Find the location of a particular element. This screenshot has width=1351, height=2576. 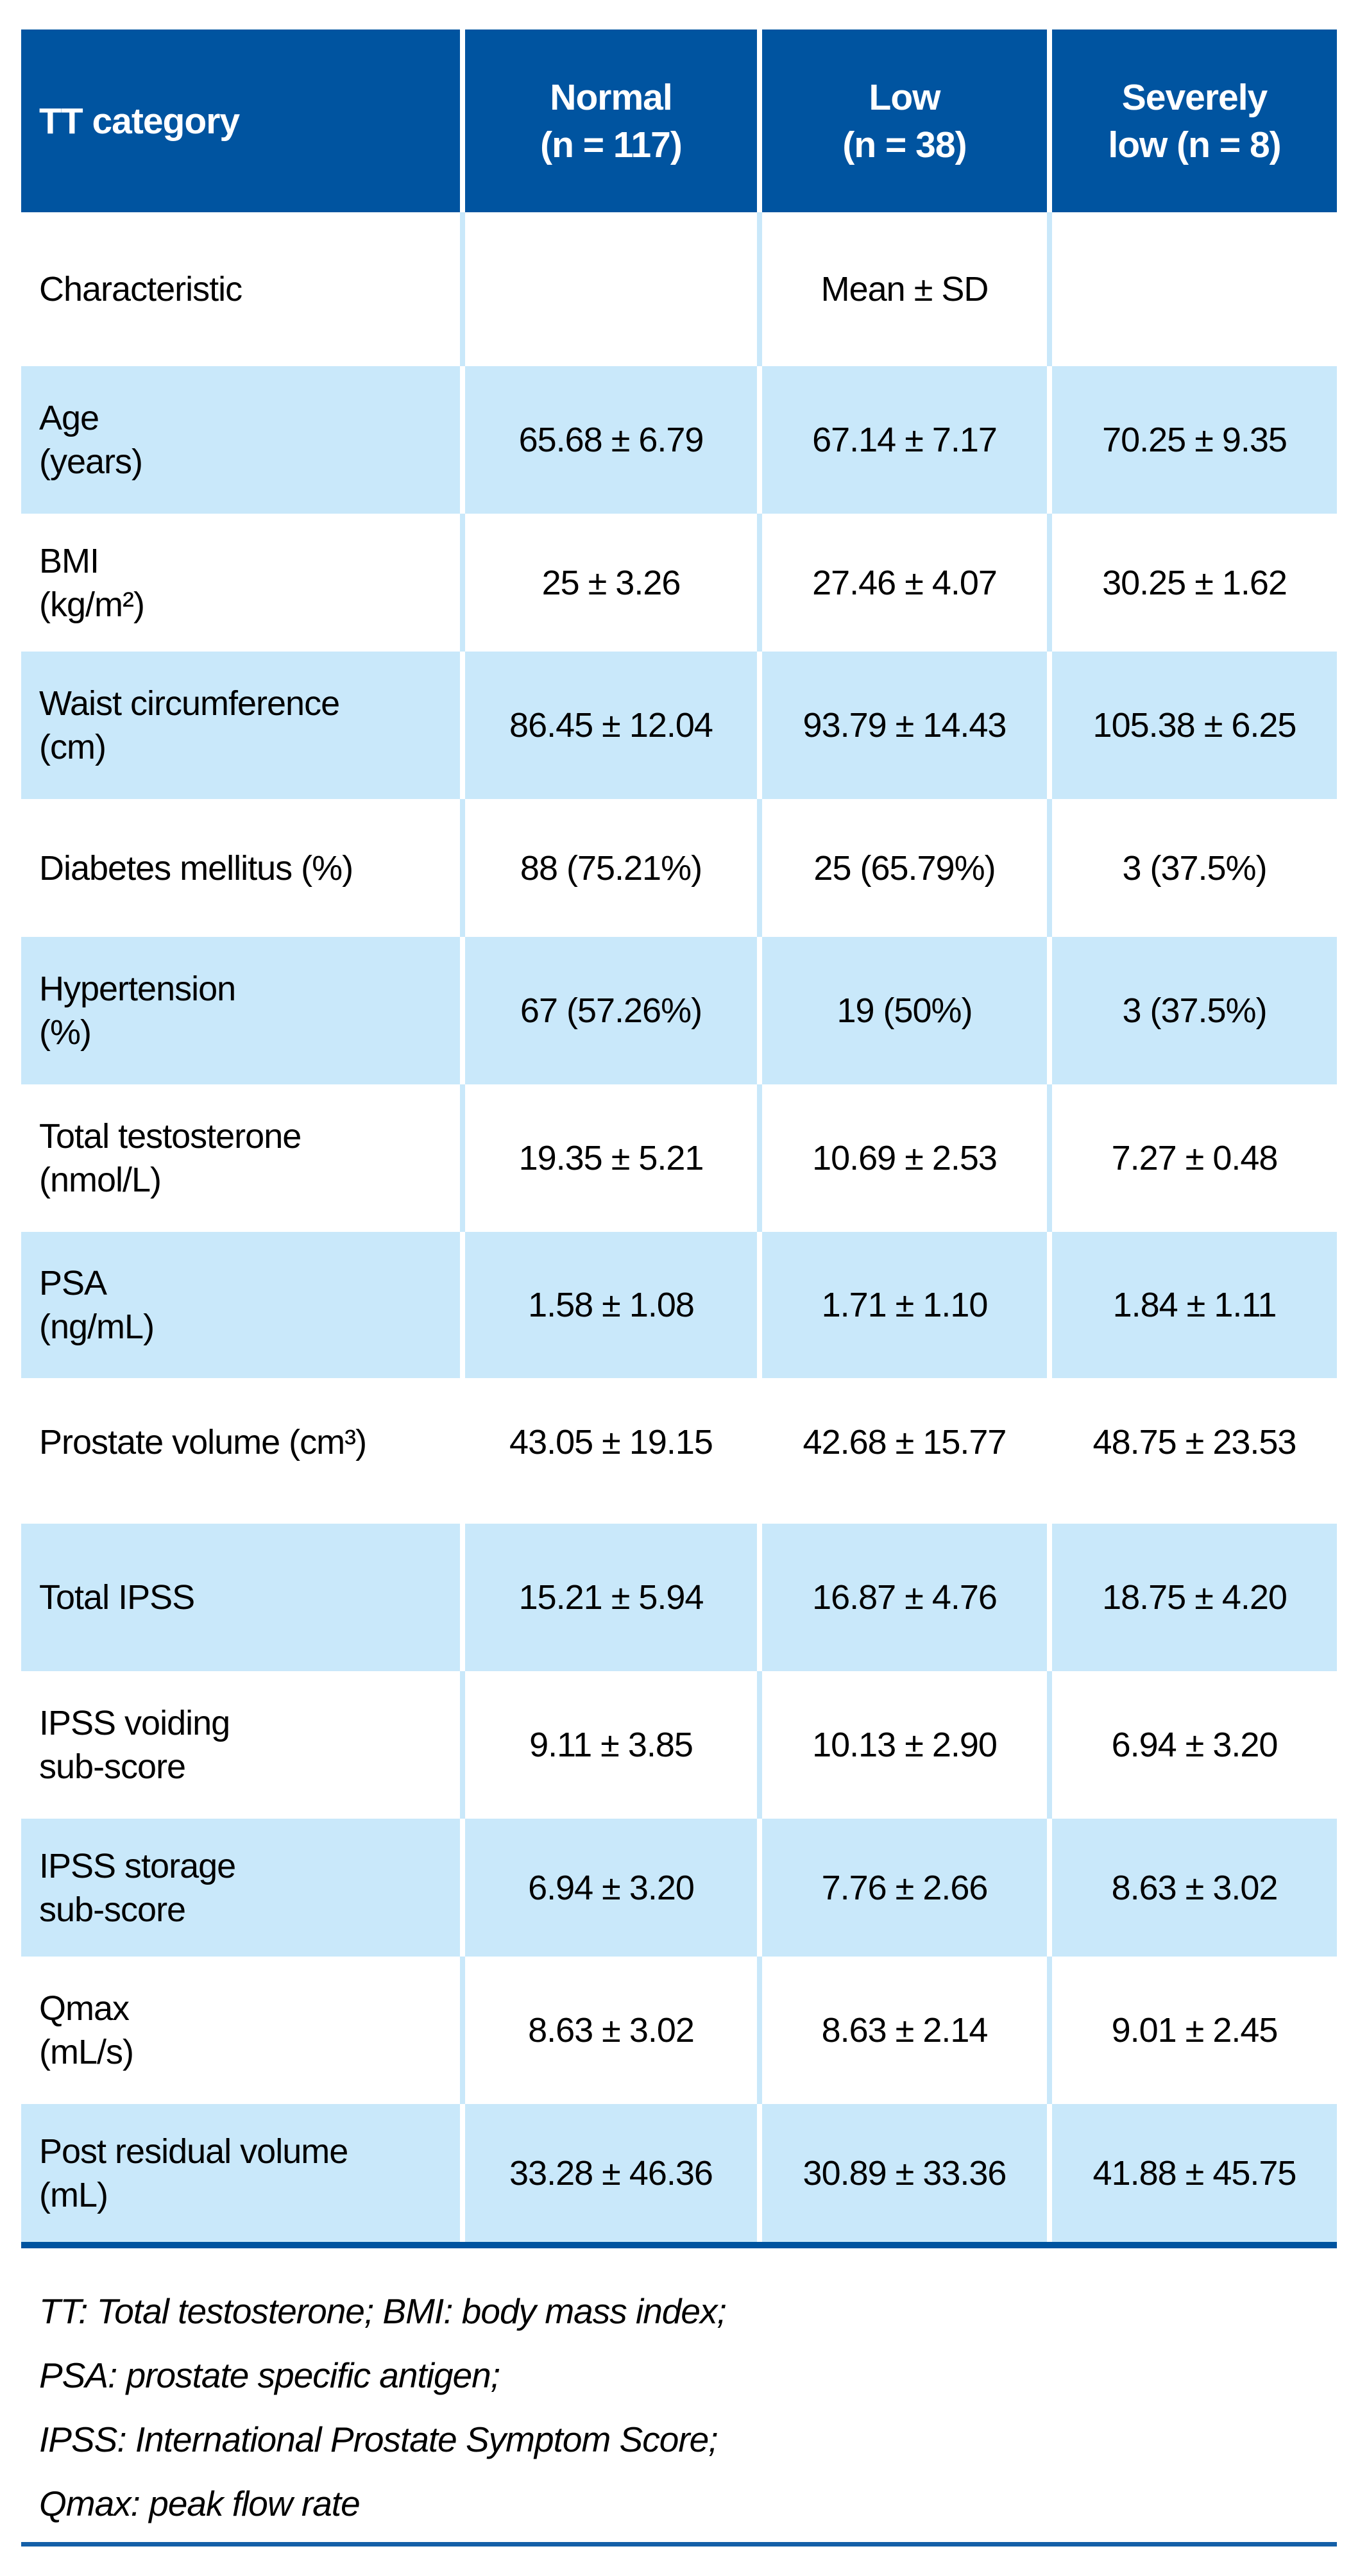

value-cell: 67 (57.26%) is located at coordinates (611, 1010).